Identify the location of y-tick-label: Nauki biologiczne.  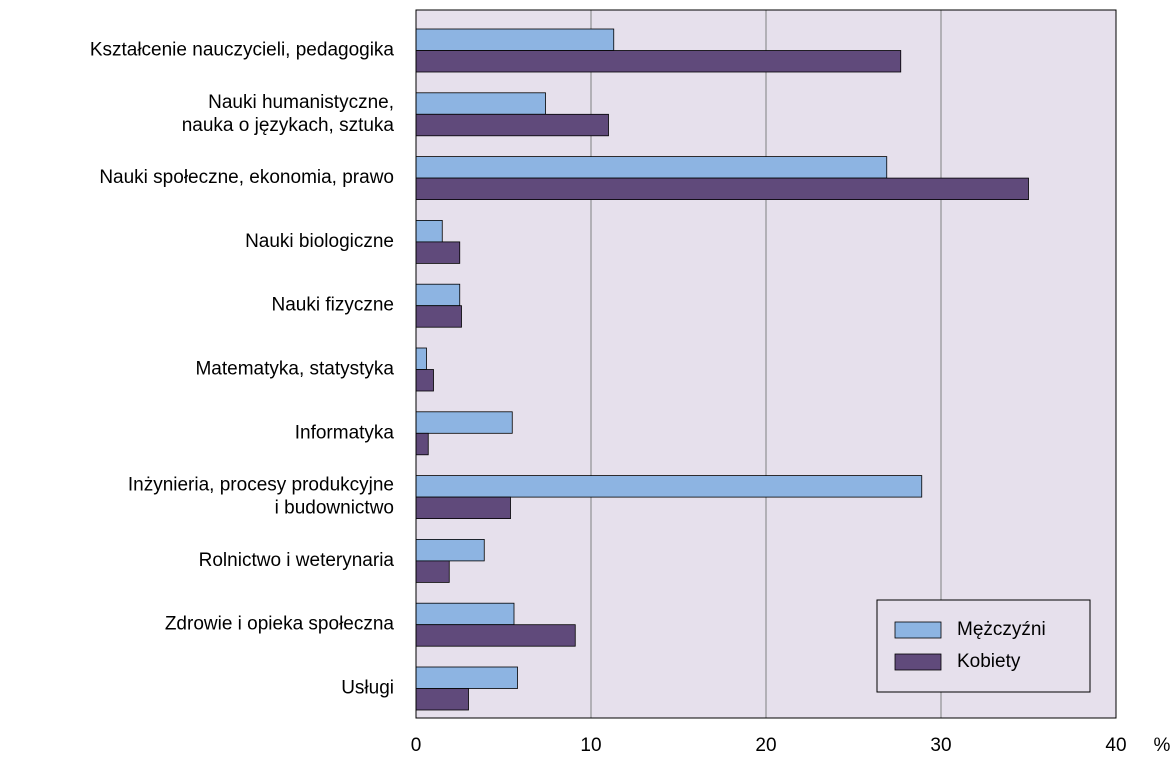
(319, 241).